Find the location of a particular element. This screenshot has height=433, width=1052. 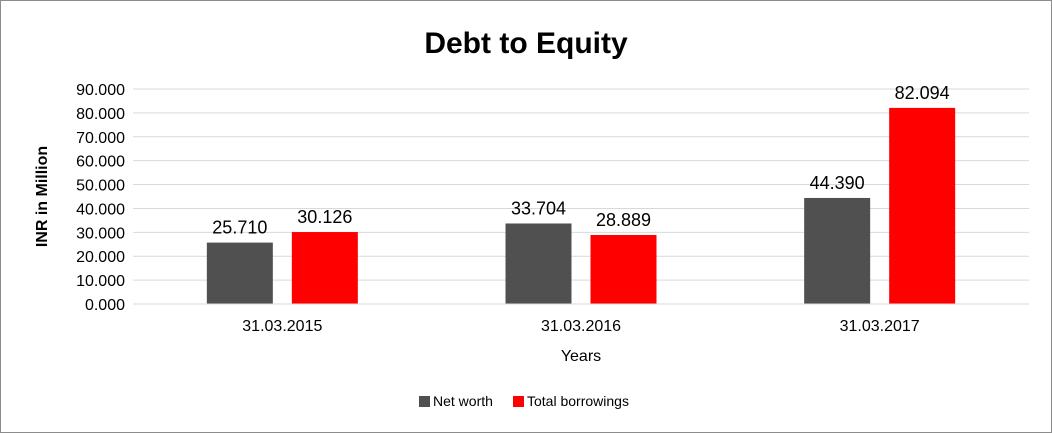

x-axis-title: Years is located at coordinates (581, 356).